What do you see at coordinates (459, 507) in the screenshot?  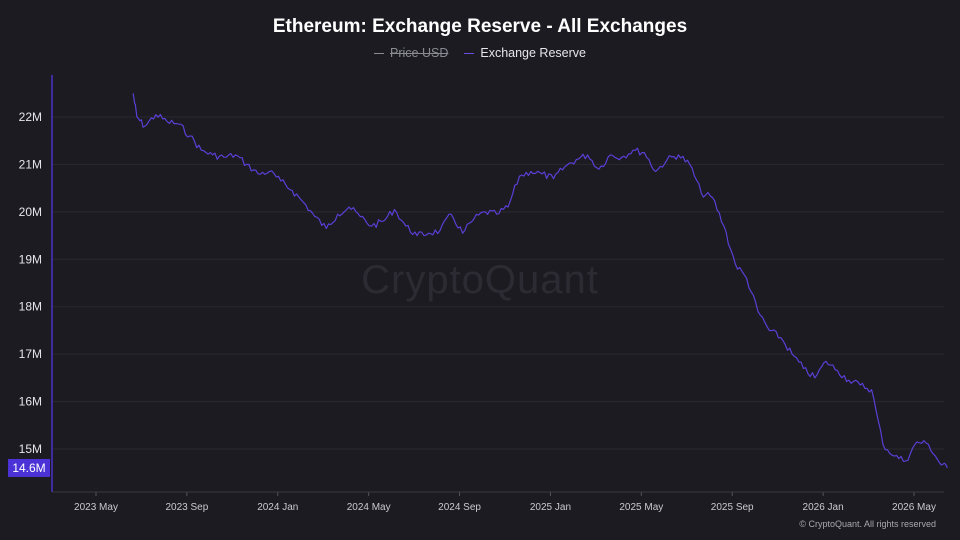 I see `x-tick-label: 2024 Sep` at bounding box center [459, 507].